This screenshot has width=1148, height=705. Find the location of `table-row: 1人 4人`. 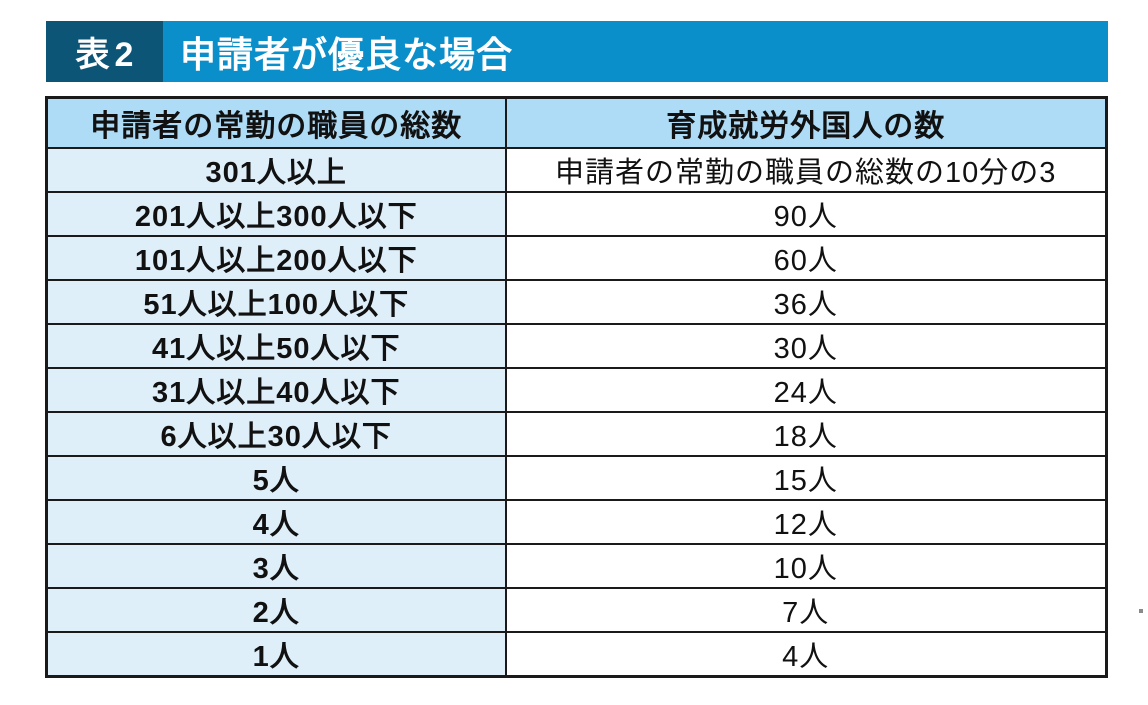

table-row: 1人 4人 is located at coordinates (576, 654).